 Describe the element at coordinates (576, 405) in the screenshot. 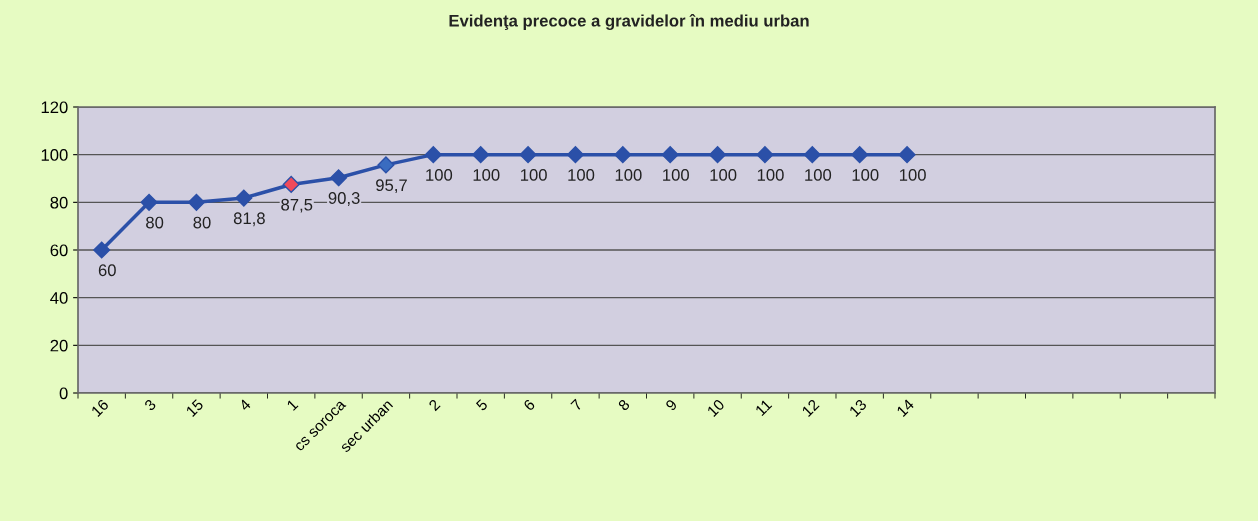

I see `x-tick-label: 7` at that location.